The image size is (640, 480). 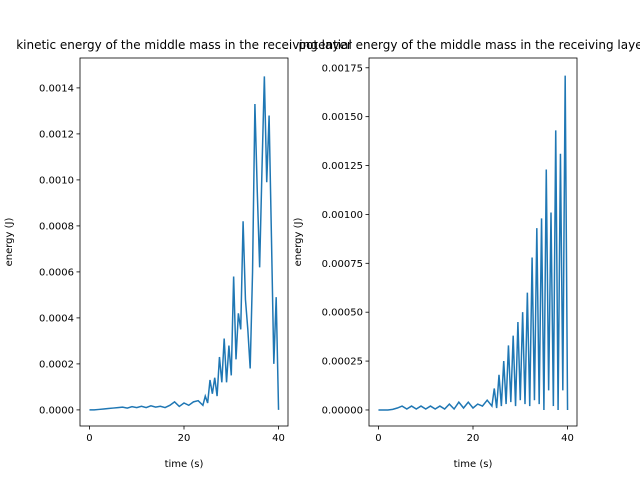 What do you see at coordinates (342, 215) in the screenshot?
I see `y-tick-label: 0.00100` at bounding box center [342, 215].